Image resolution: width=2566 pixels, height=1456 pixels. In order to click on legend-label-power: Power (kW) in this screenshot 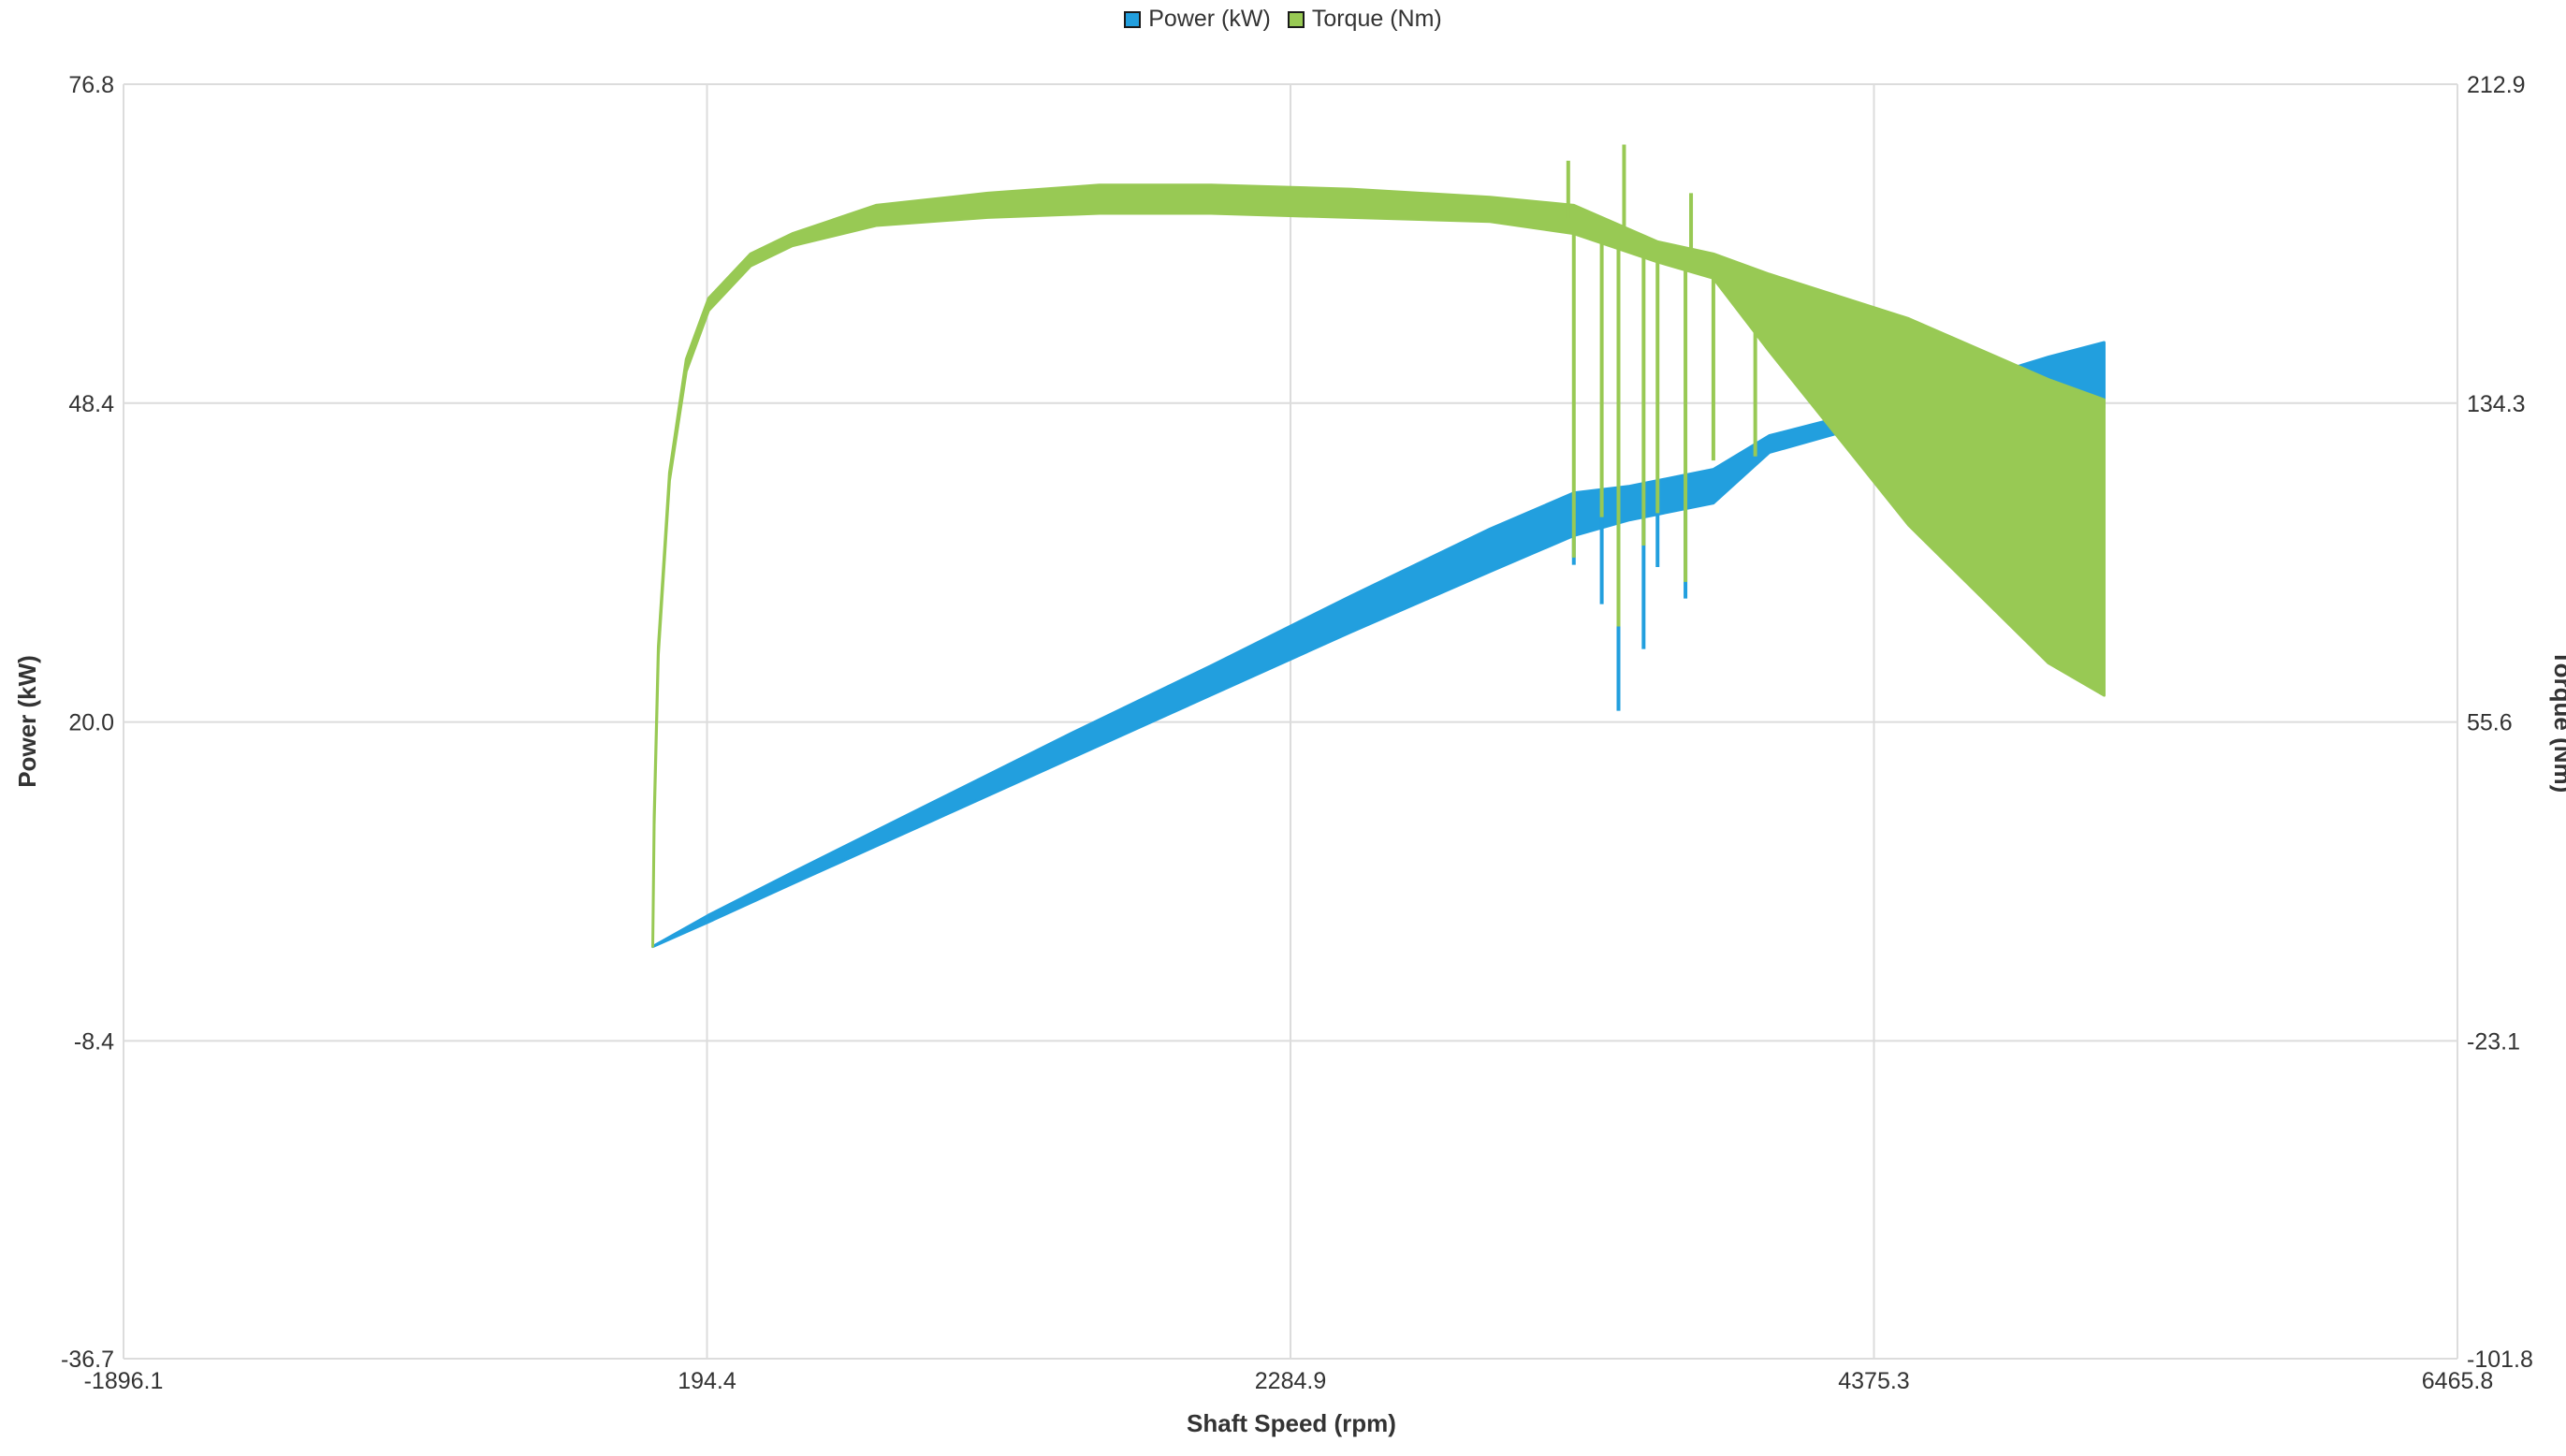, I will do `click(1209, 19)`.